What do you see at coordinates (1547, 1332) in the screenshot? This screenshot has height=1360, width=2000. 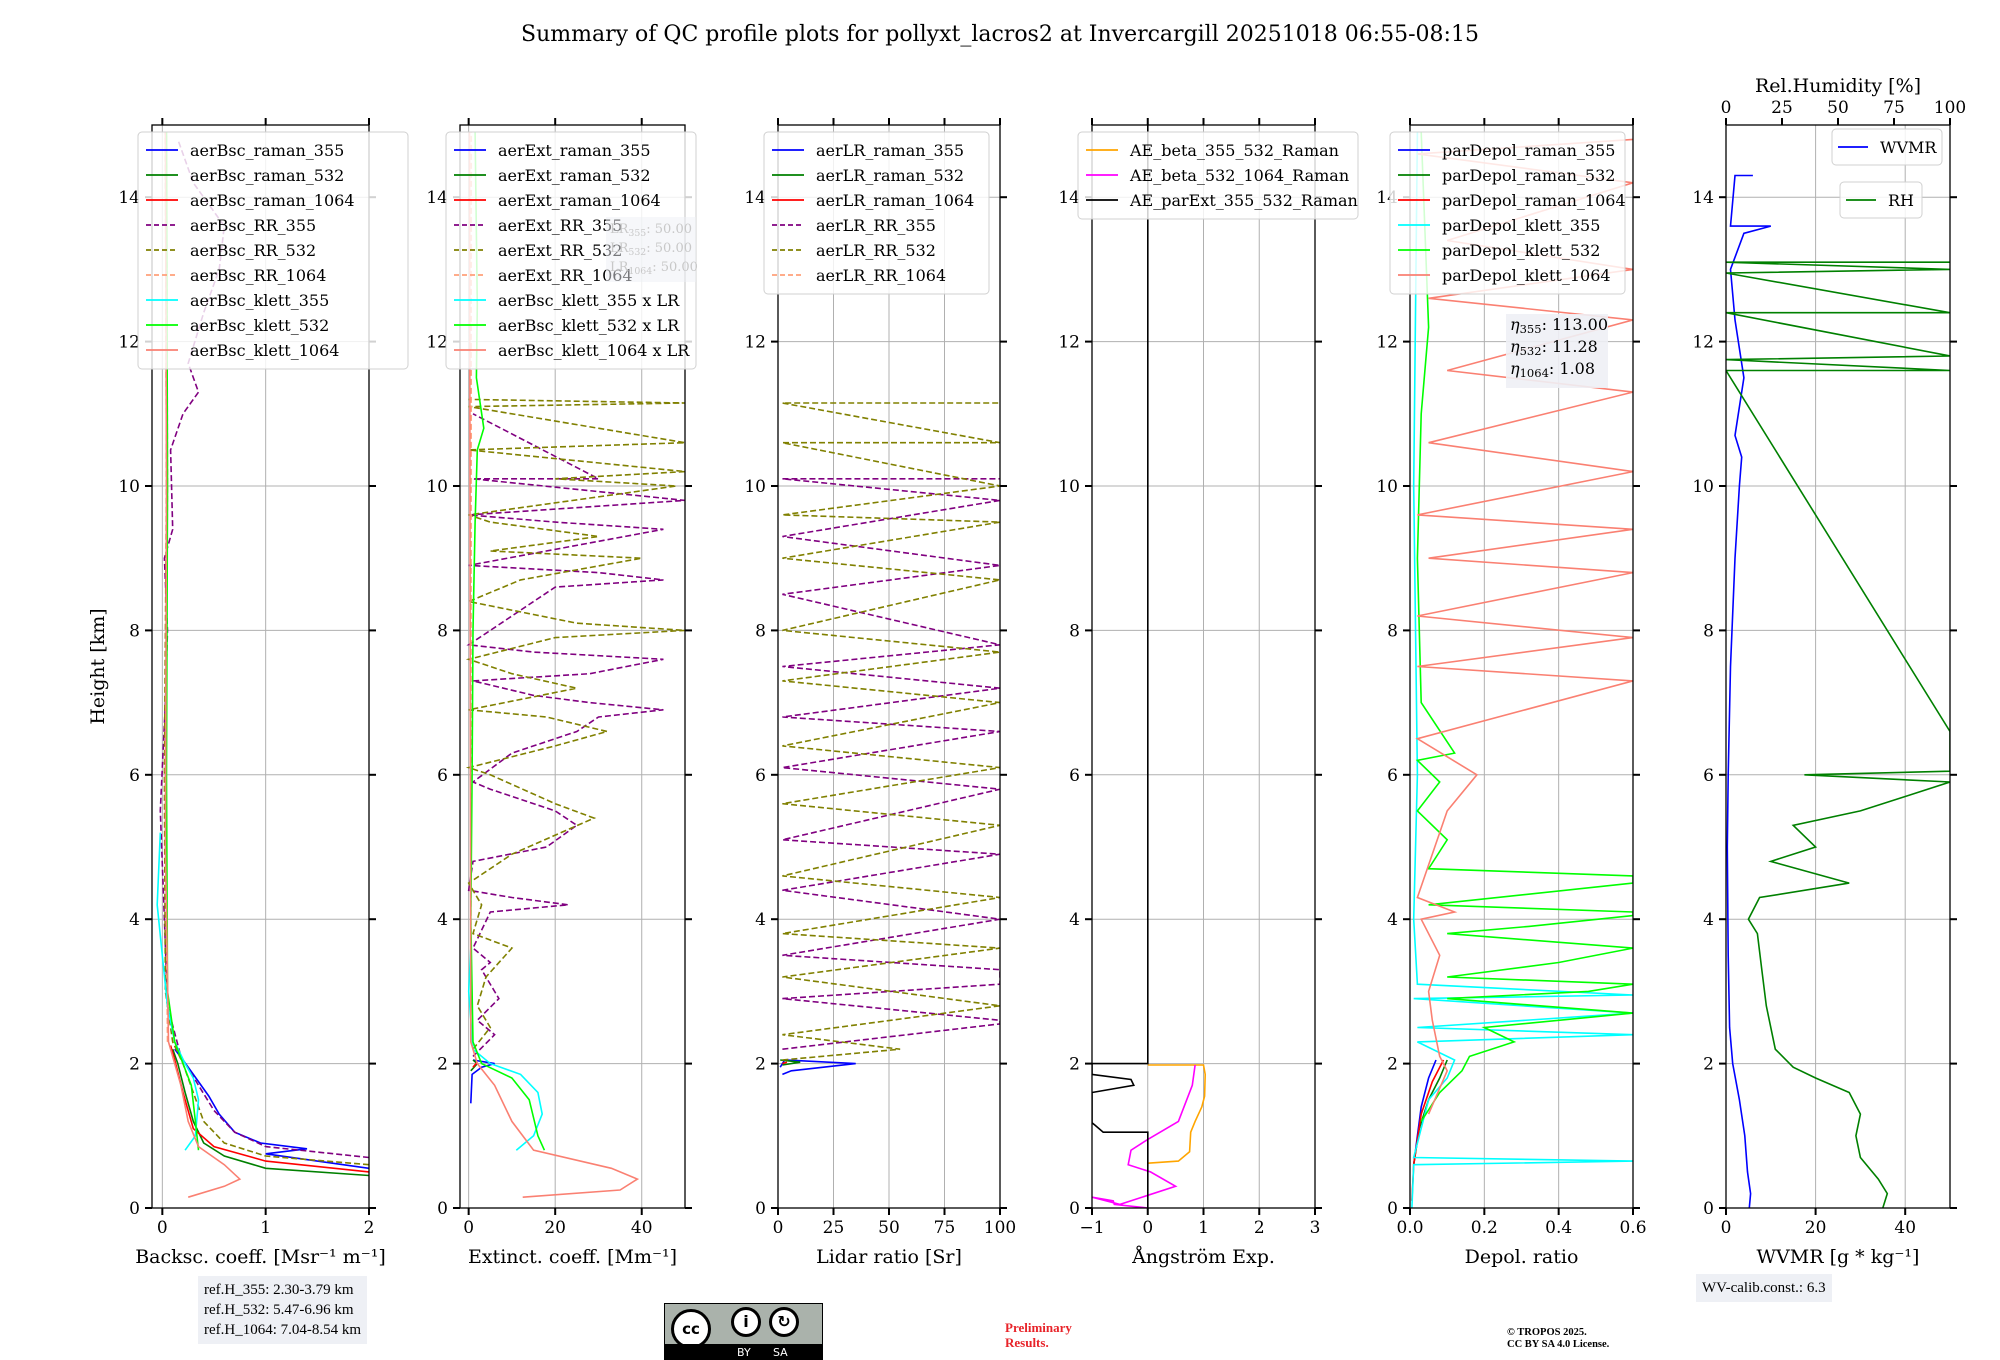 I see `copyright-line-1: © TROPOS 2025.` at bounding box center [1547, 1332].